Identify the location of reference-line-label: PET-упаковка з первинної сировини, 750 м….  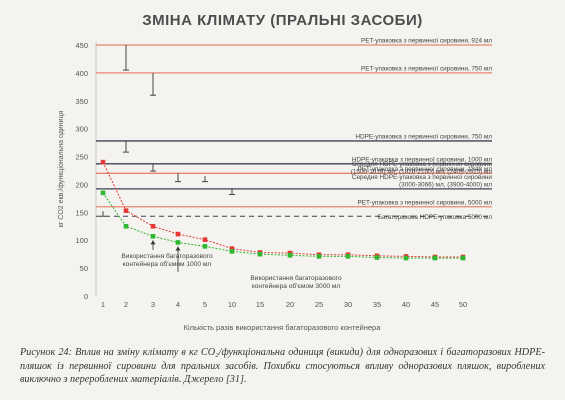
(426, 68).